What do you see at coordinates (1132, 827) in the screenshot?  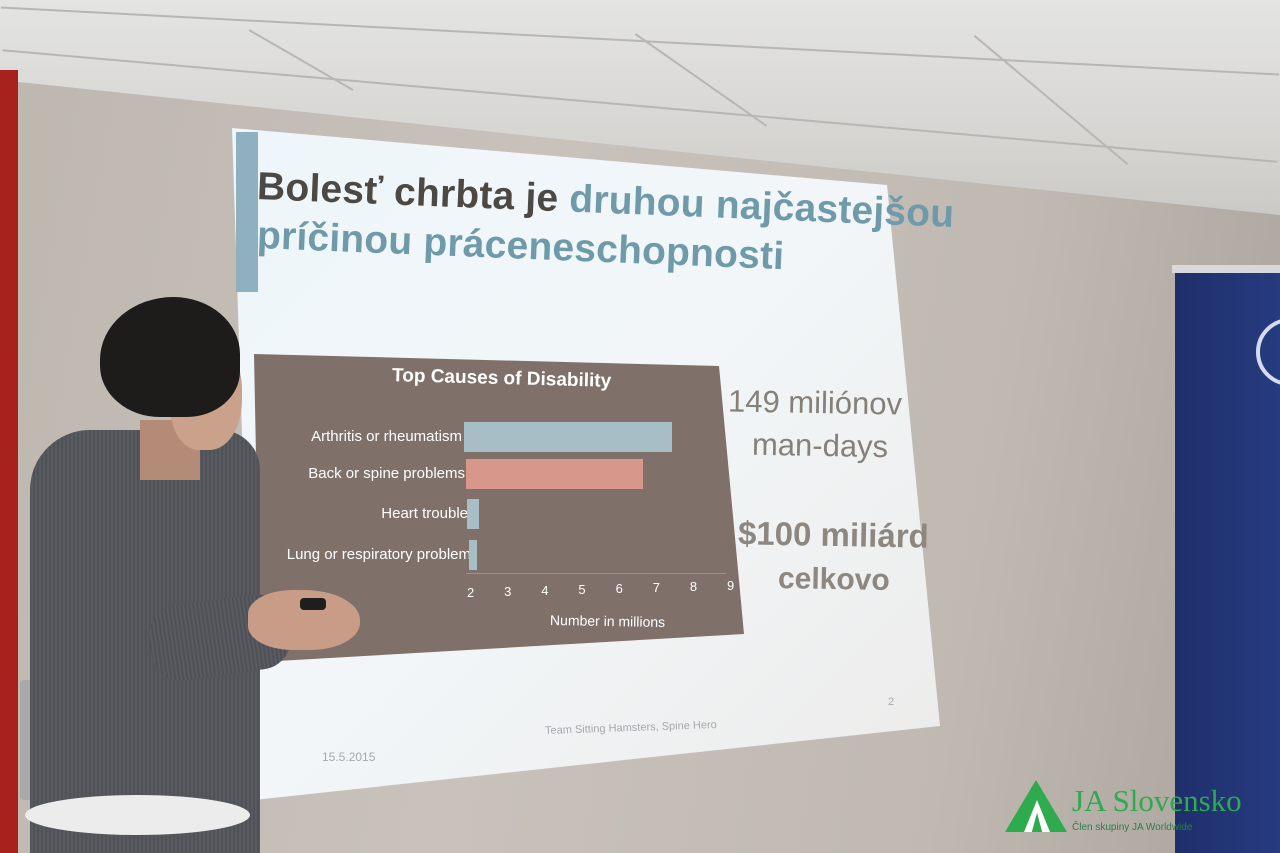 I see `logo-tagline: Člen skupiny JA Worldwide` at bounding box center [1132, 827].